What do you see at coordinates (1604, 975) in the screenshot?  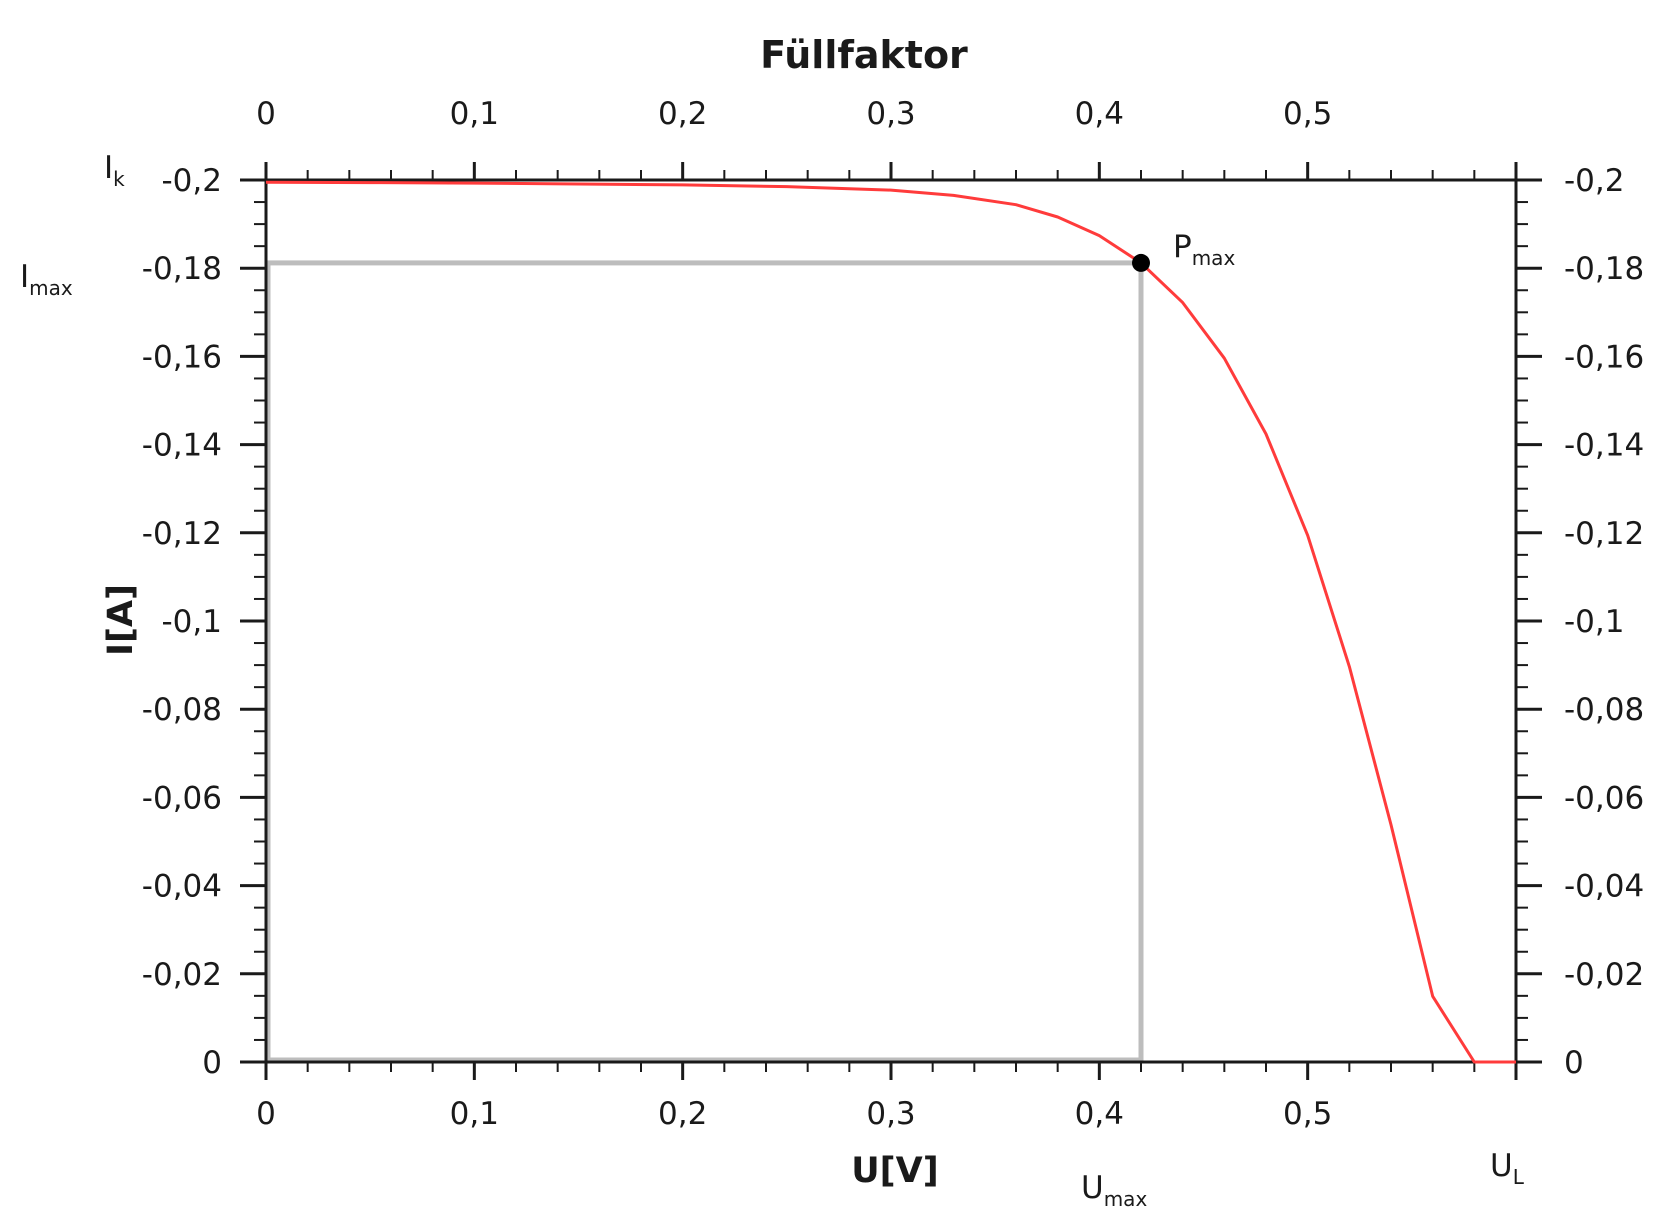 I see `y-tick-label-right: -0,02` at bounding box center [1604, 975].